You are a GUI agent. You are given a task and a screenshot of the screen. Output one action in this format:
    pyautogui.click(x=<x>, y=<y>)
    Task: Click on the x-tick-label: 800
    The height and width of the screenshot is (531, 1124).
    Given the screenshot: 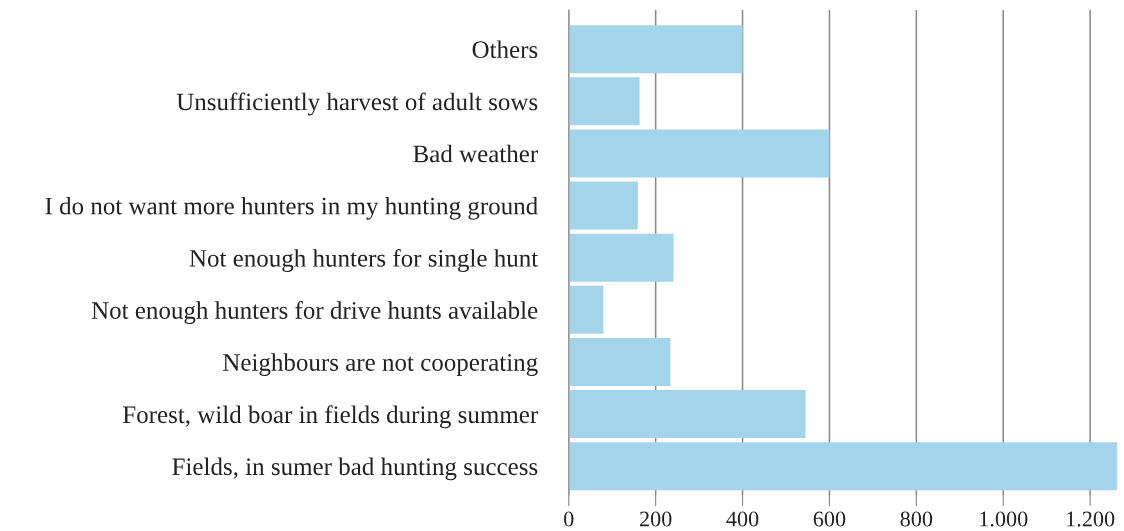 What is the action you would take?
    pyautogui.click(x=916, y=519)
    